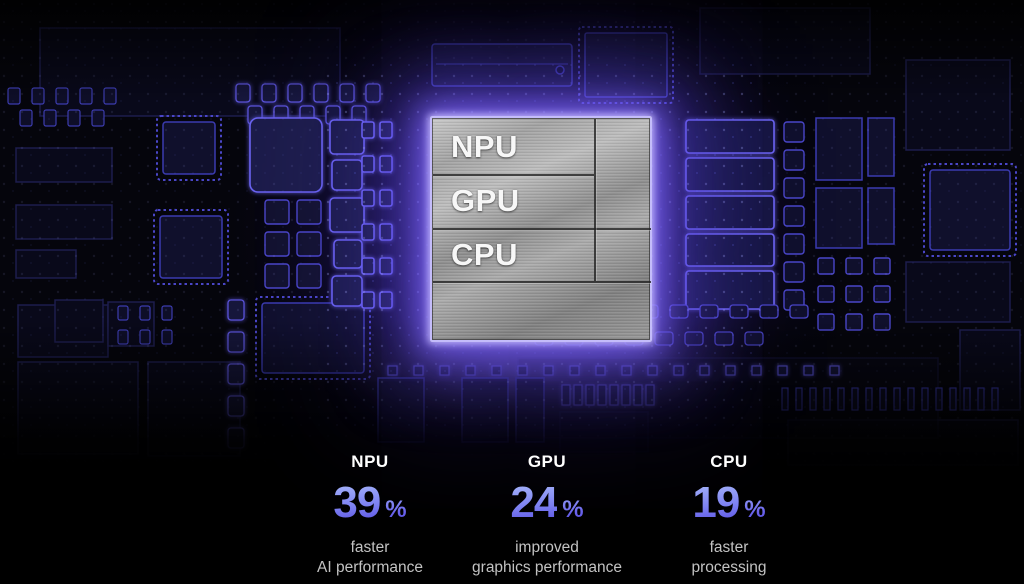 This screenshot has width=1024, height=584. What do you see at coordinates (370, 567) in the screenshot?
I see `stat-npu-desc-line2: AI performance` at bounding box center [370, 567].